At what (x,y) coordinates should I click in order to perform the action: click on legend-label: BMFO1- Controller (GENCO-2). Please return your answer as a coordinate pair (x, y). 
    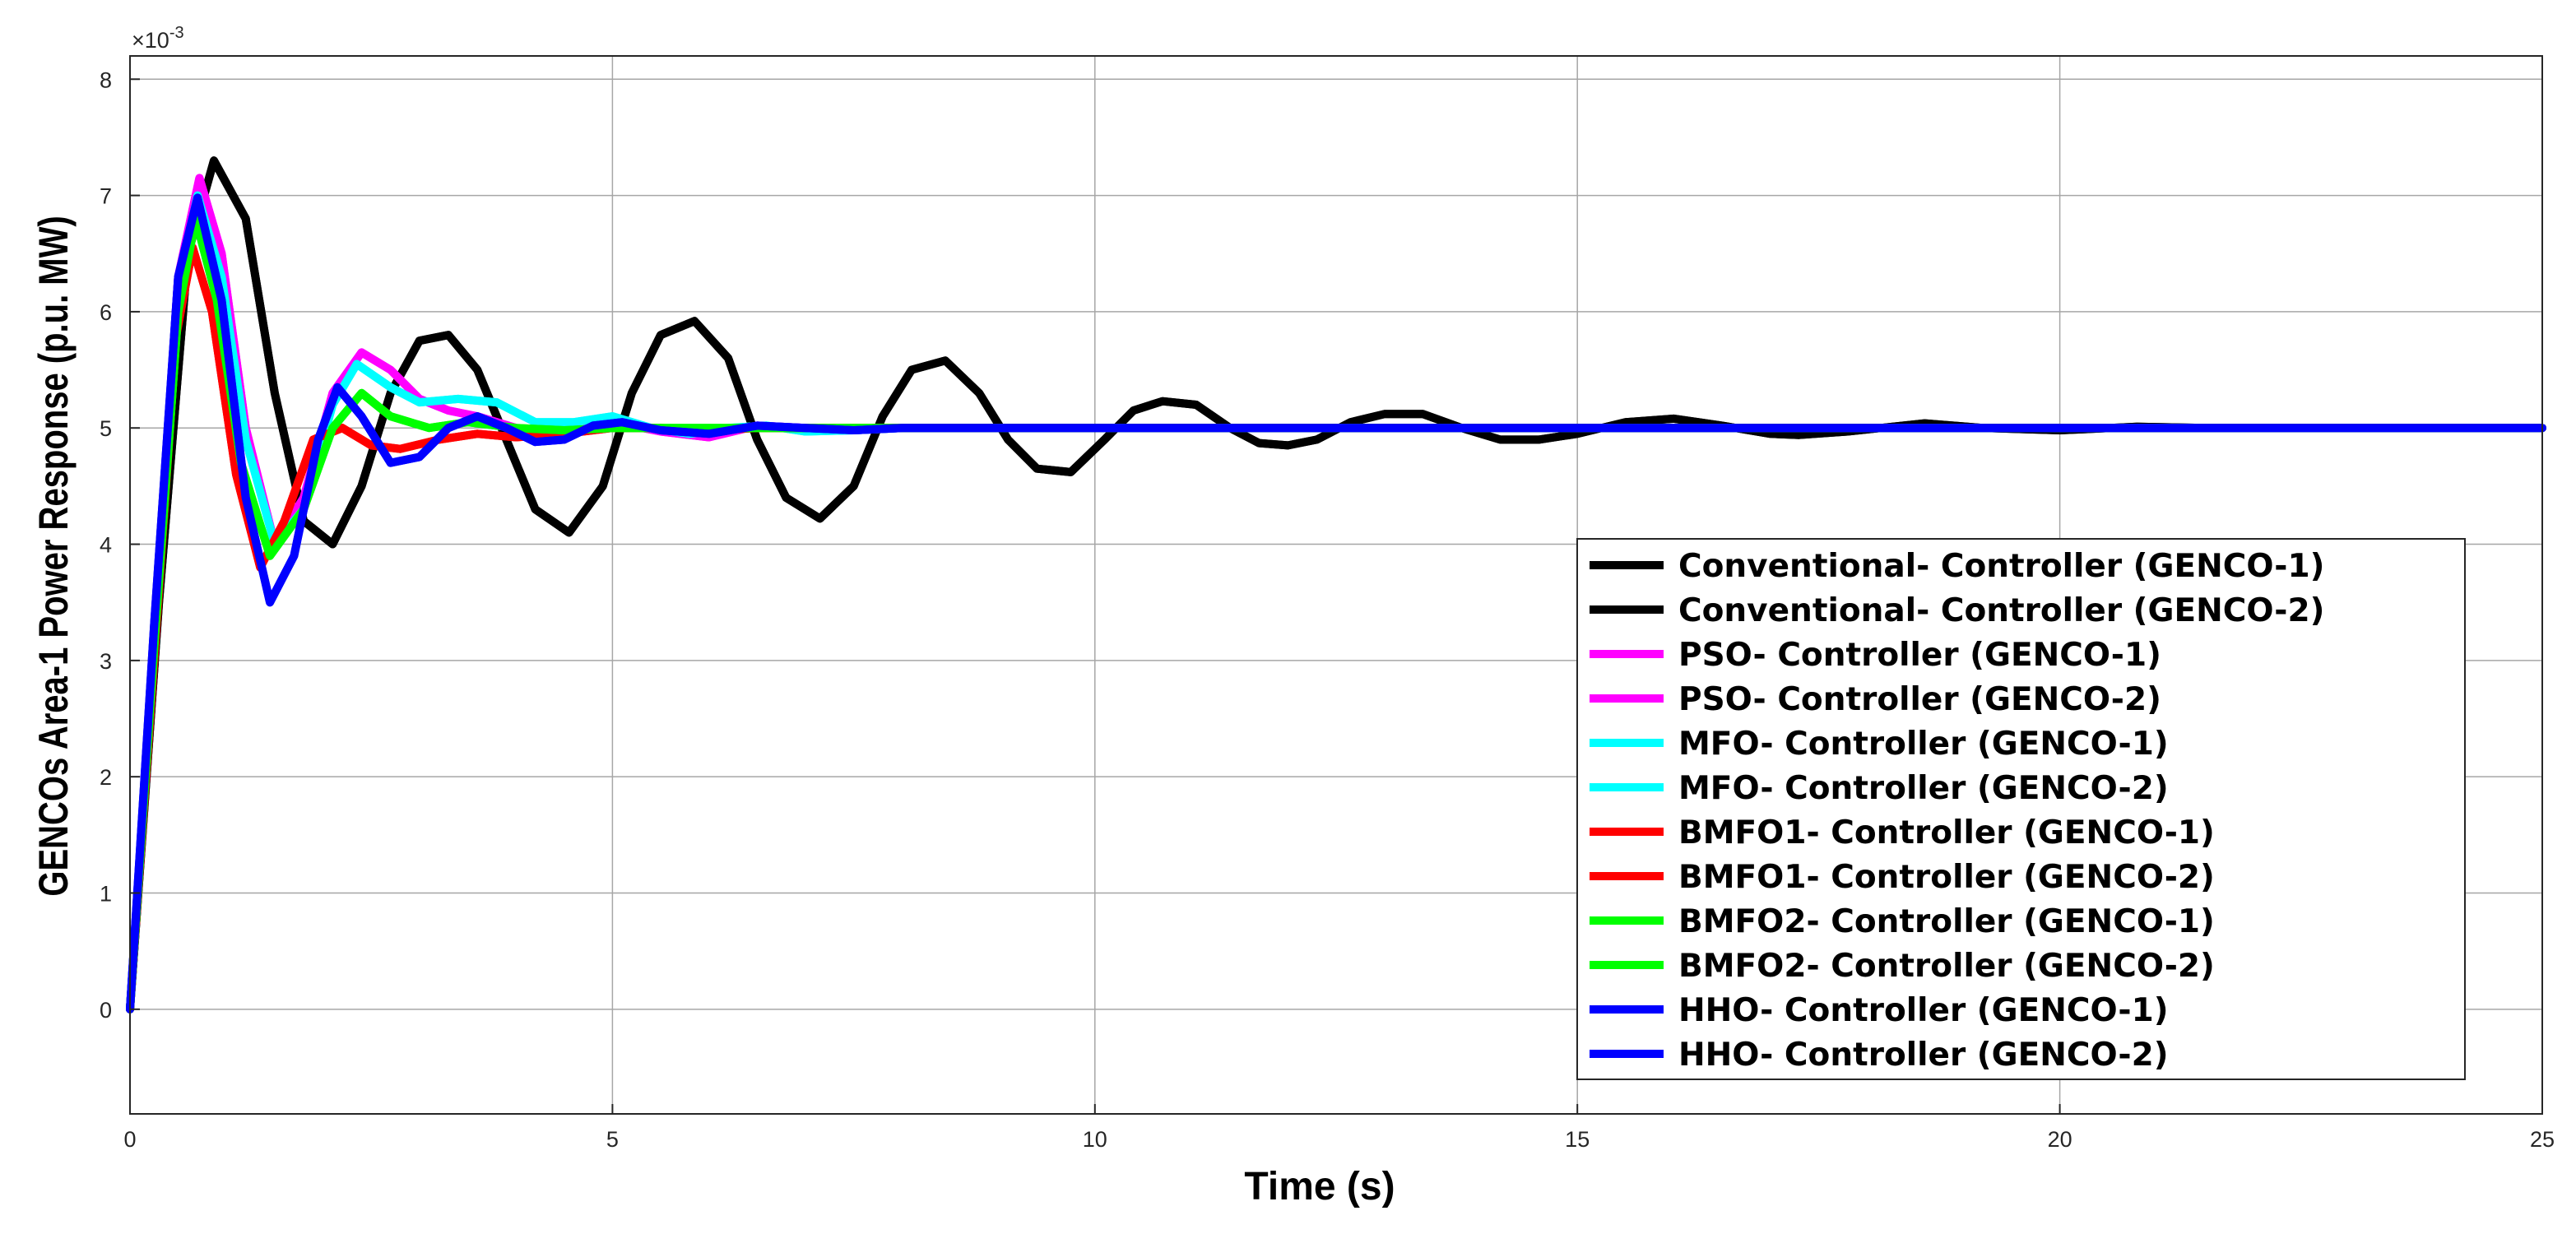
    Looking at the image, I should click on (1947, 877).